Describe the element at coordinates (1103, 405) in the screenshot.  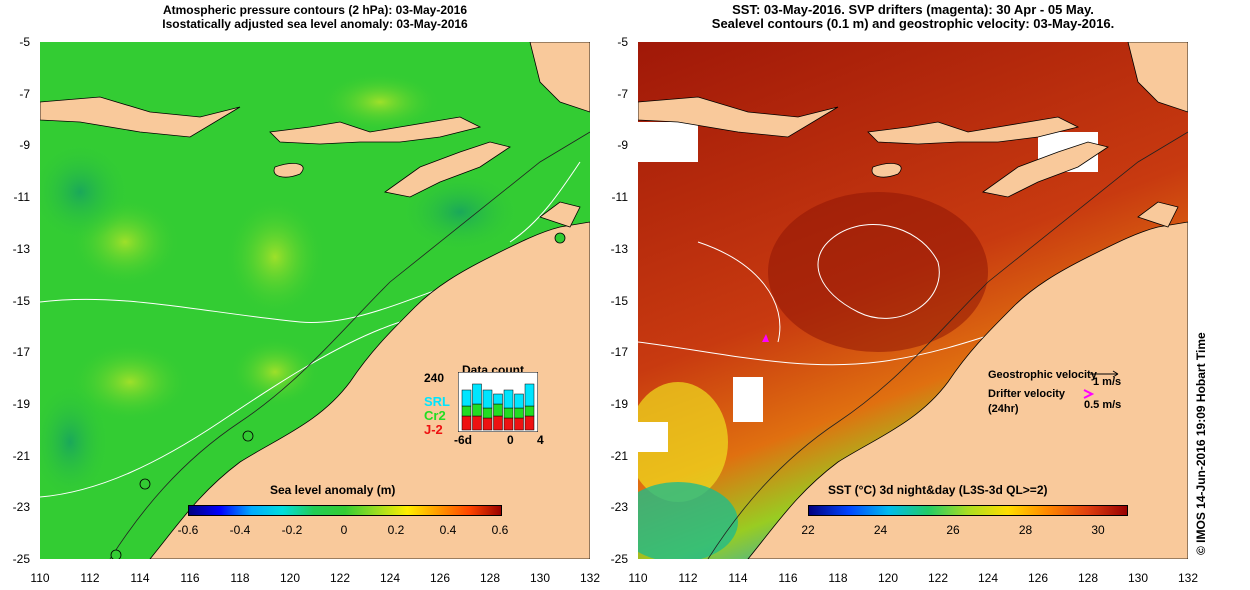
I see `drifter-velocity-scale: 0.5 m/s` at that location.